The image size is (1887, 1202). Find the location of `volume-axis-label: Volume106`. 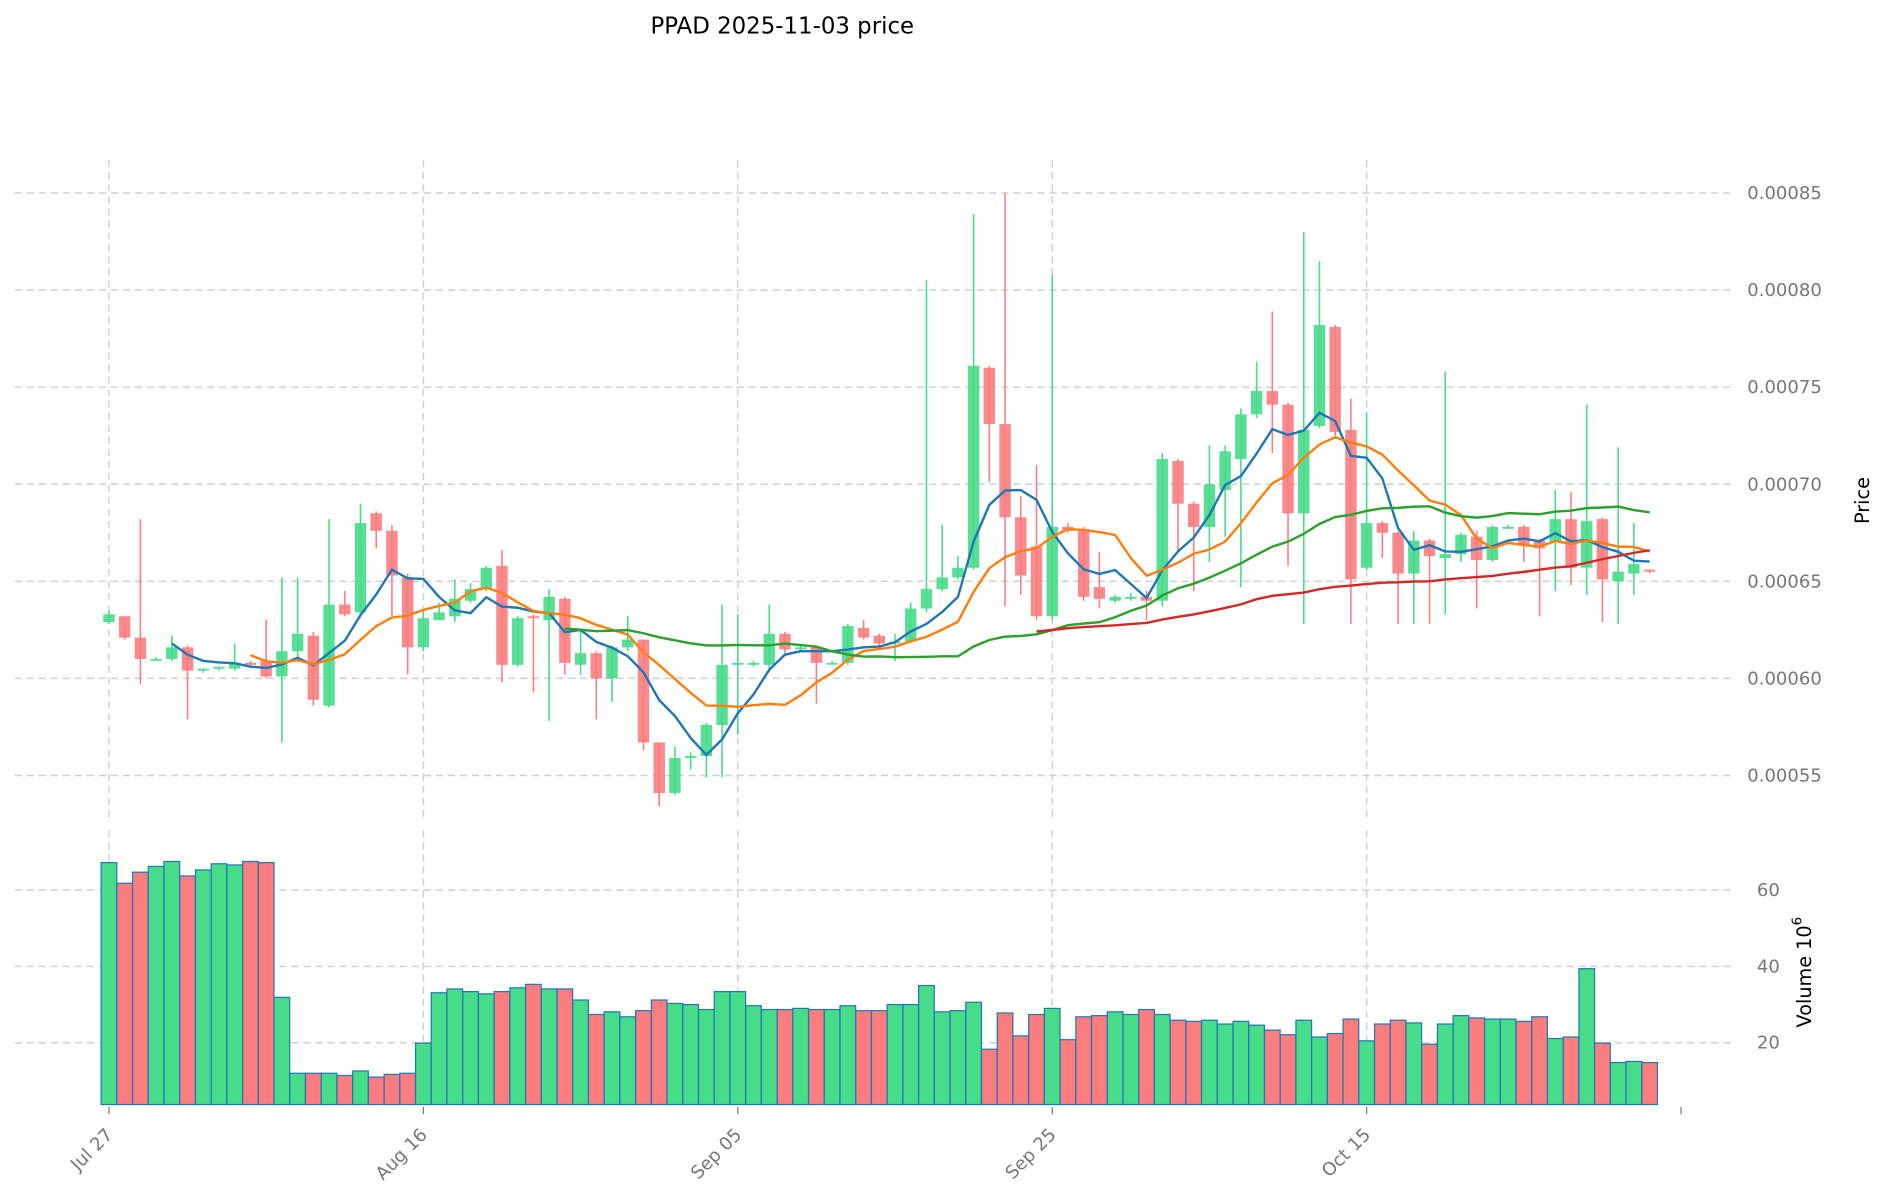

volume-axis-label: Volume106 is located at coordinates (1803, 972).